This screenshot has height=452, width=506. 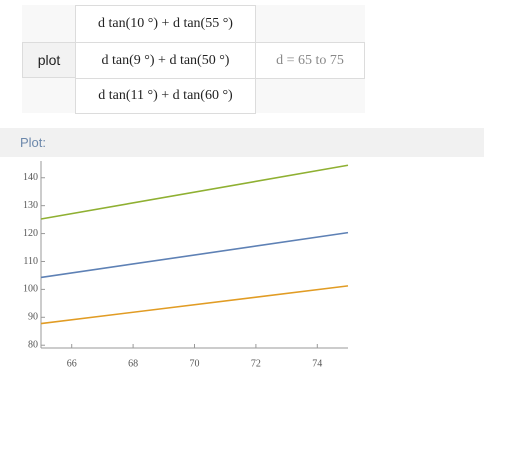 I want to click on y-tick-label: 140, so click(x=30, y=177).